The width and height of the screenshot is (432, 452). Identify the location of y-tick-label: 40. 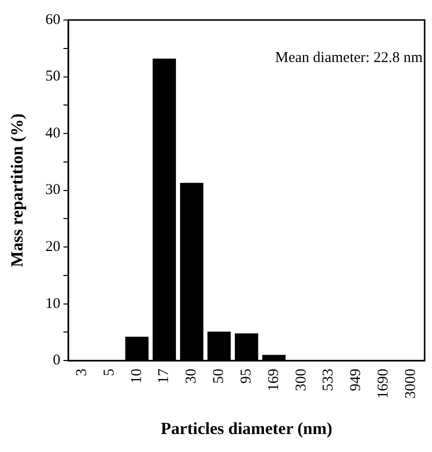
(52, 133).